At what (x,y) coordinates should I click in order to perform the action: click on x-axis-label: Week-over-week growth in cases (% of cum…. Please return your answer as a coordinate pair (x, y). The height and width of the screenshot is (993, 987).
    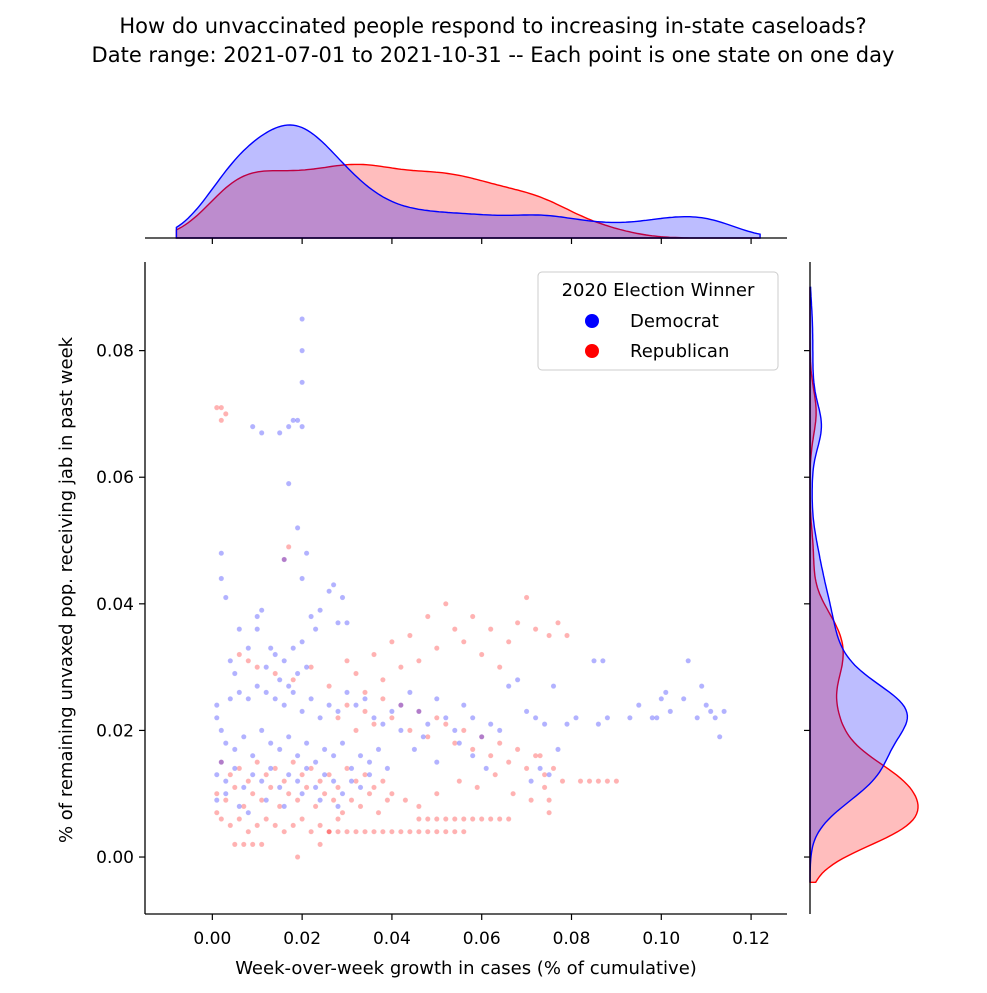
    Looking at the image, I should click on (466, 968).